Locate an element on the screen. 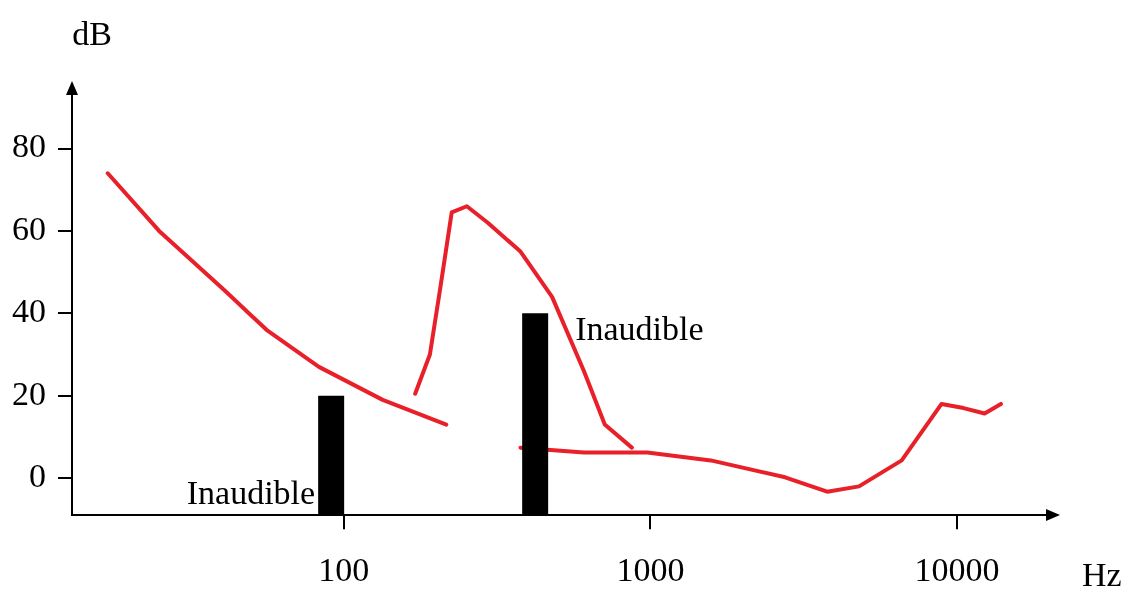 This screenshot has width=1144, height=614. x-tick-label: 100 is located at coordinates (344, 569).